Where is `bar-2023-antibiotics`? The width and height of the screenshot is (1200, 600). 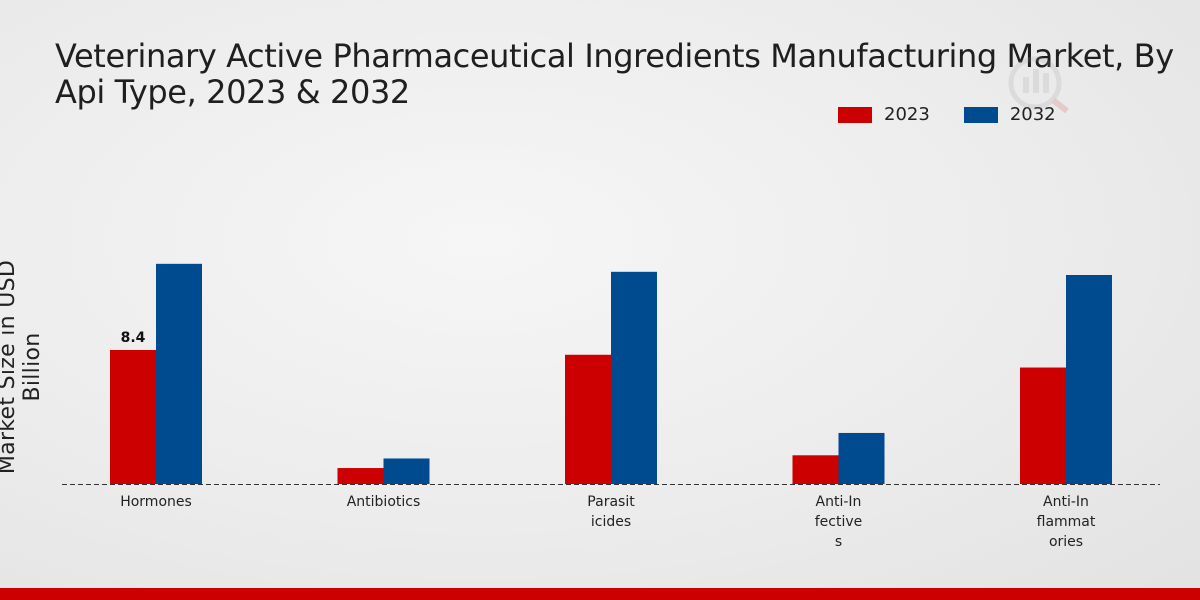 bar-2023-antibiotics is located at coordinates (360, 476).